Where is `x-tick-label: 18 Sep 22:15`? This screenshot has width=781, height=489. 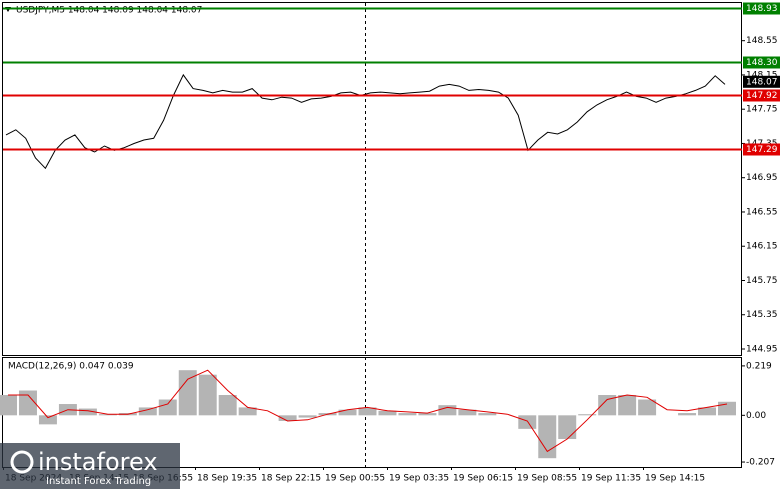 x-tick-label: 18 Sep 22:15 is located at coordinates (291, 479).